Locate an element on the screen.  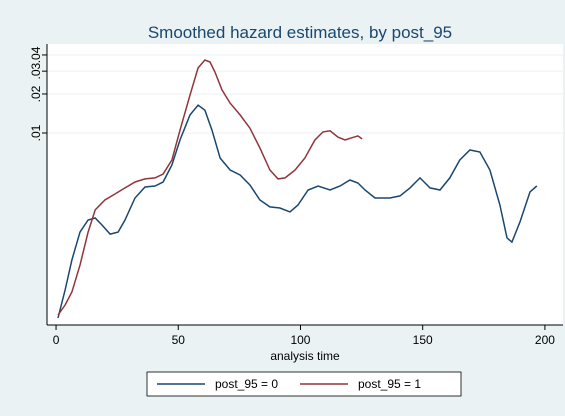
y-tick-label: .03 is located at coordinates (36, 70).